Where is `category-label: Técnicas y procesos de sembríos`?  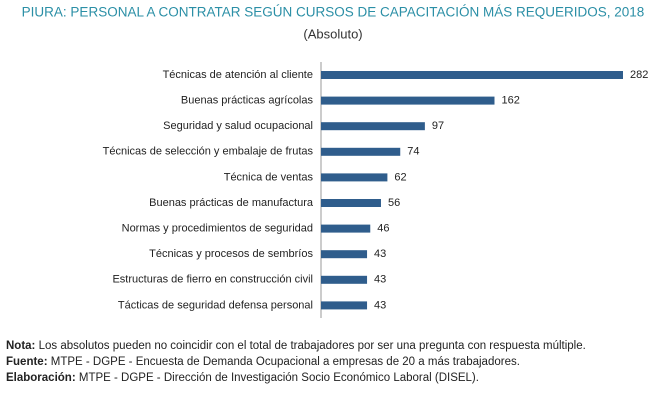 category-label: Técnicas y procesos de sembríos is located at coordinates (231, 254).